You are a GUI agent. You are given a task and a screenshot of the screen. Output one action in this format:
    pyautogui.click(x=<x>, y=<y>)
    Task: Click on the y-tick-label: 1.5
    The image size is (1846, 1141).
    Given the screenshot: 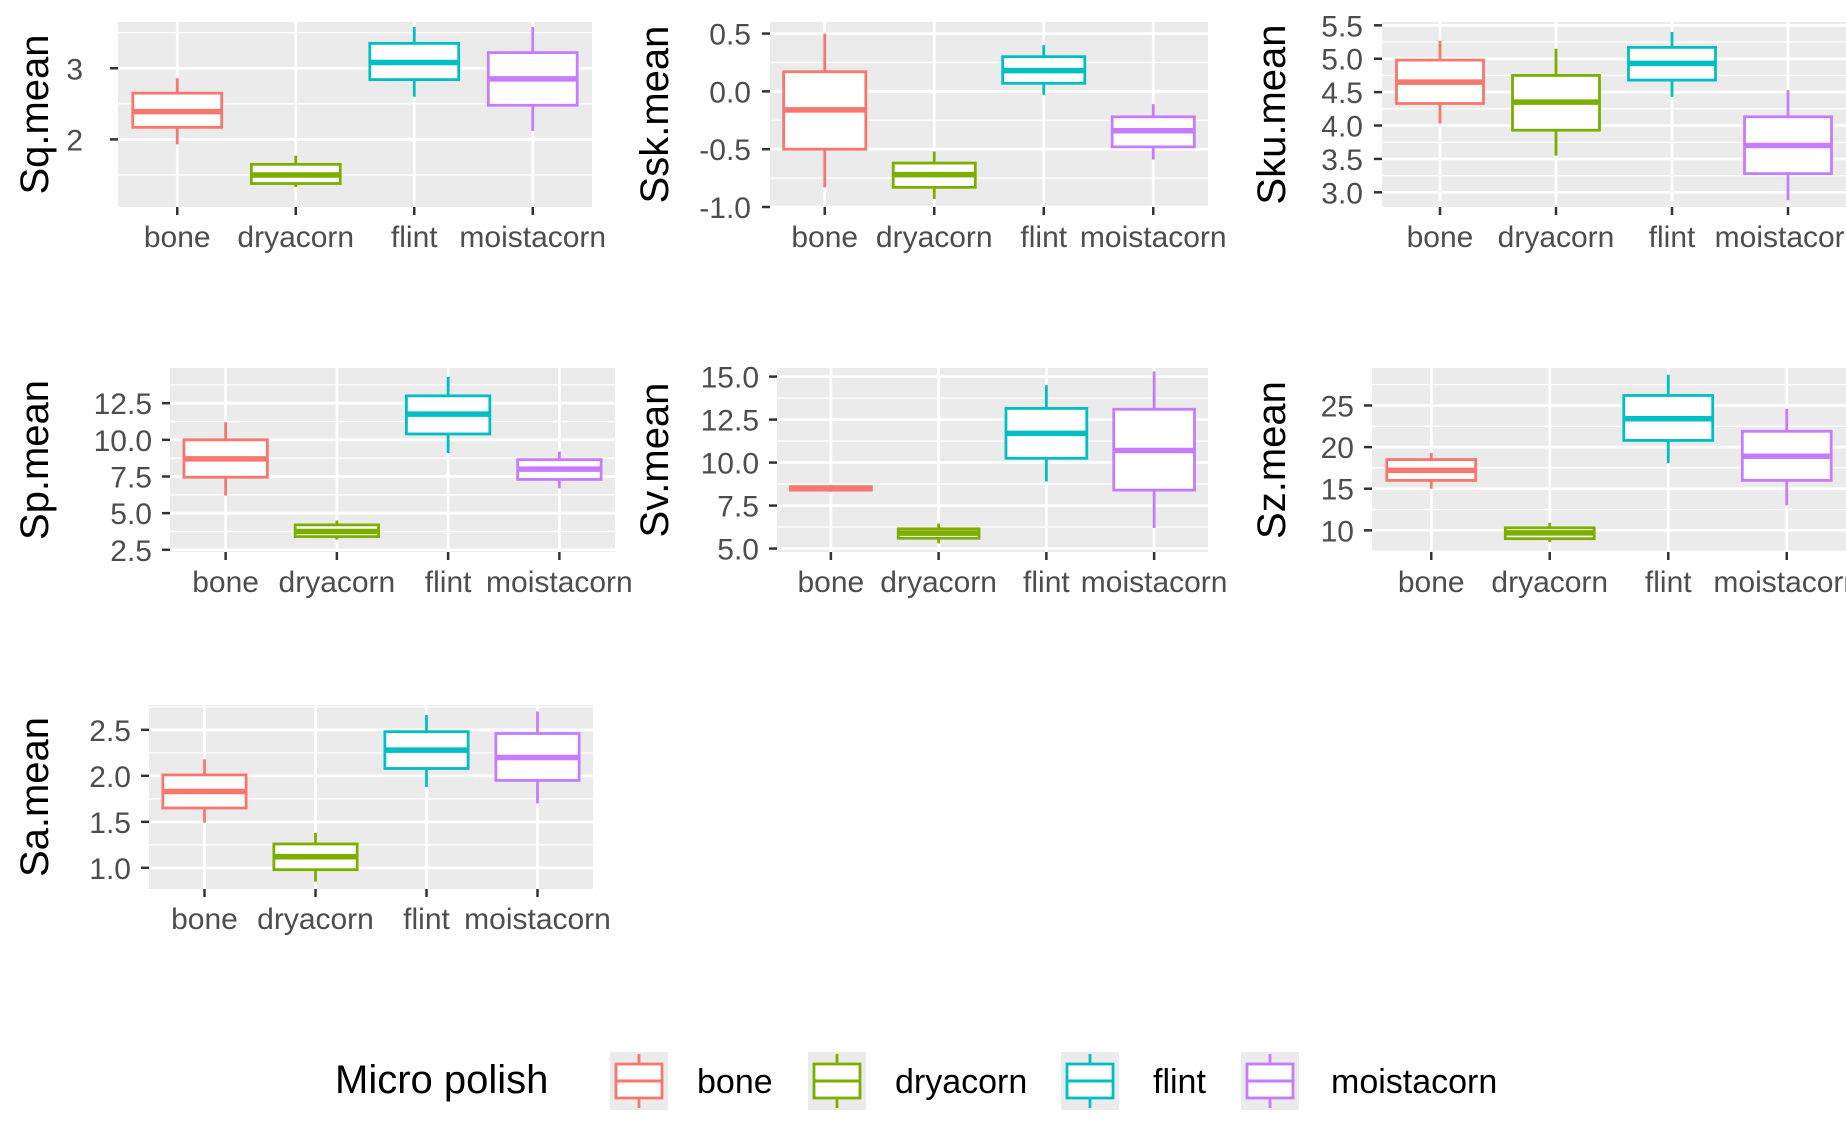 What is the action you would take?
    pyautogui.click(x=110, y=823)
    